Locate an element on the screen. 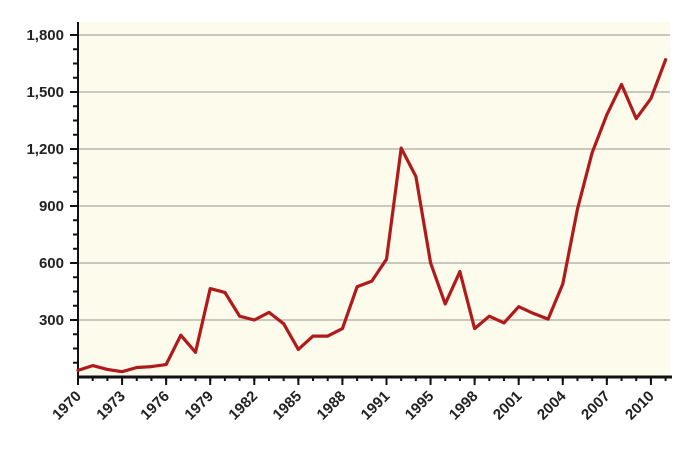 This screenshot has height=454, width=700. x-tick-label: 2001 is located at coordinates (508, 406).